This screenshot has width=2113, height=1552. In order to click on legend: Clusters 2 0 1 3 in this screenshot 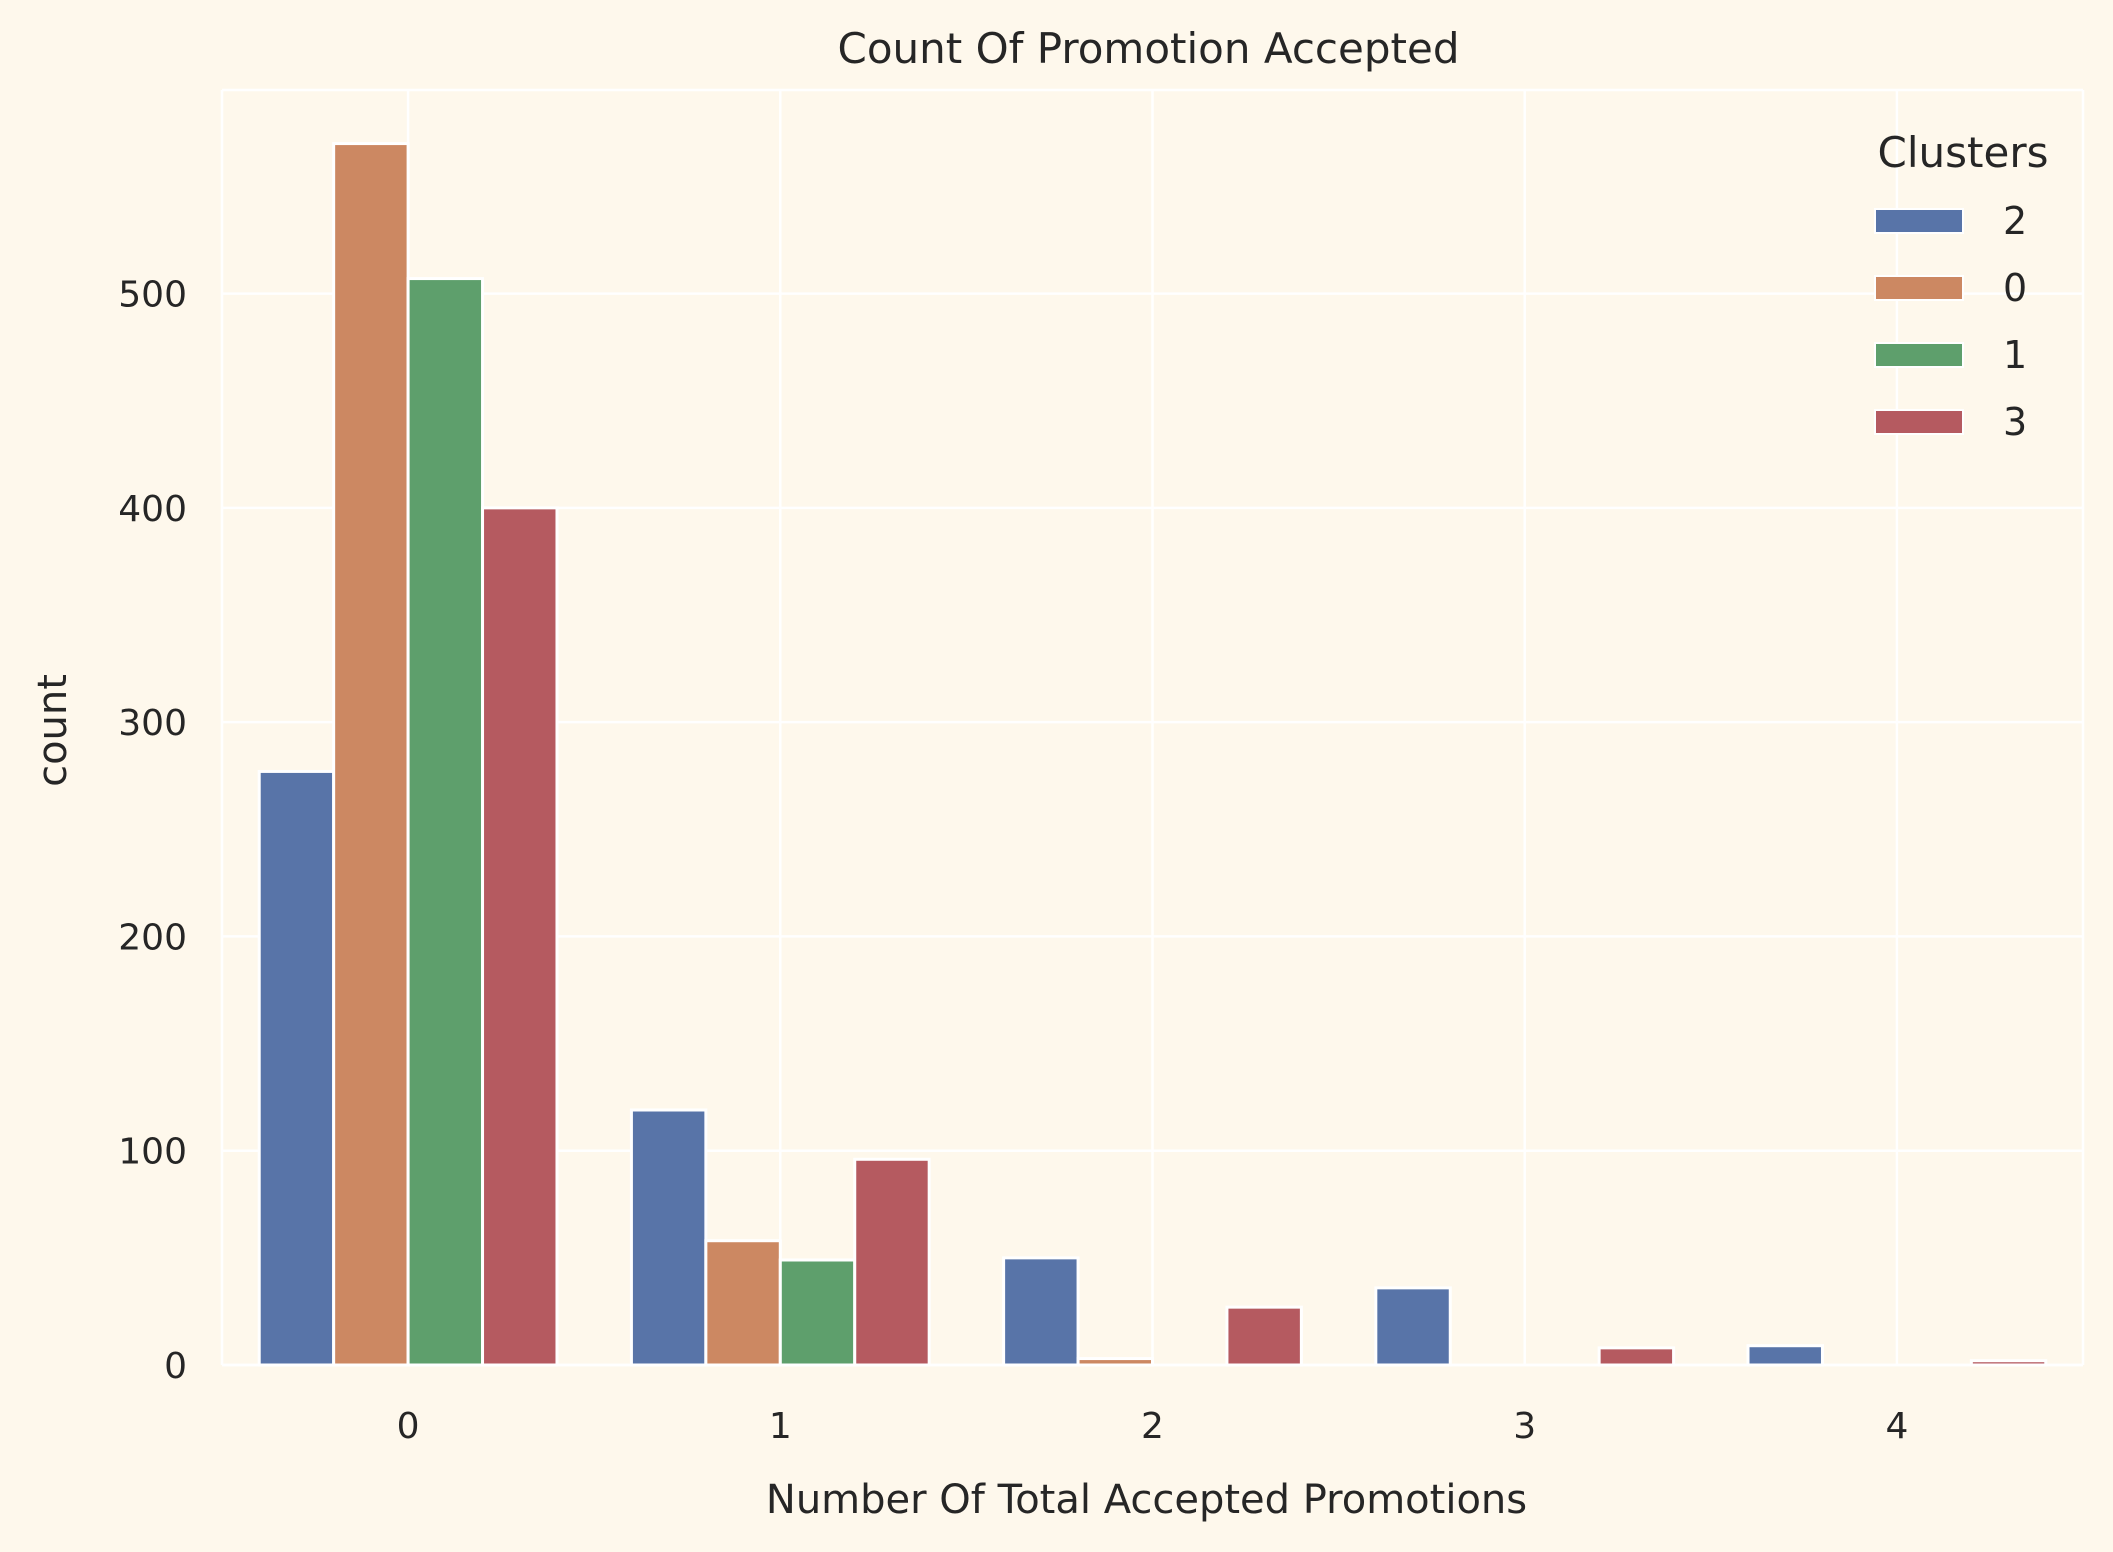, I will do `click(1961, 286)`.